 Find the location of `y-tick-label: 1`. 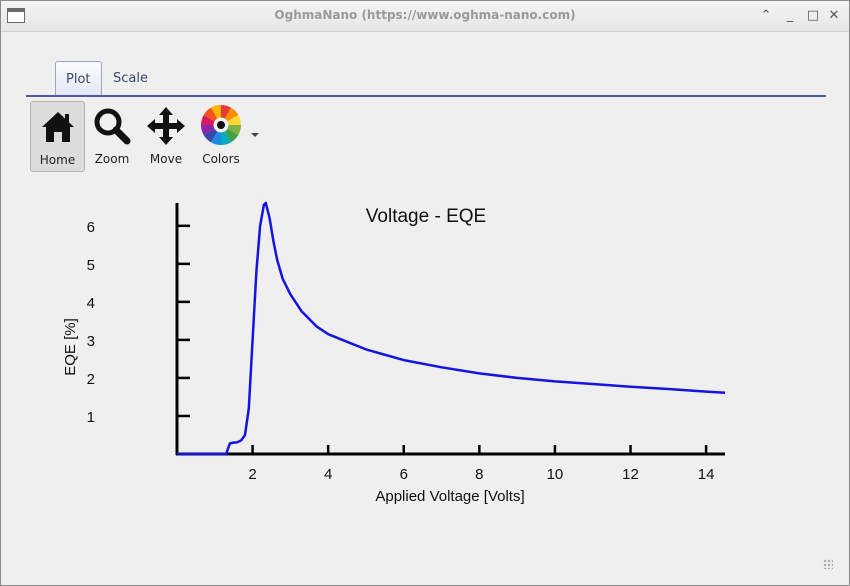

y-tick-label: 1 is located at coordinates (91, 417).